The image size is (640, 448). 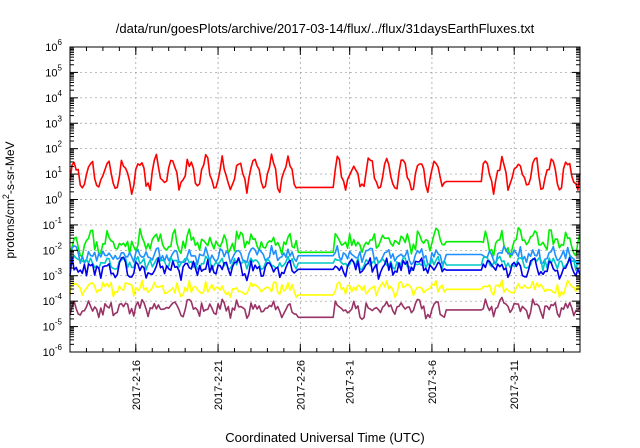 What do you see at coordinates (53, 351) in the screenshot?
I see `y-tick-label: 10⁻⁶` at bounding box center [53, 351].